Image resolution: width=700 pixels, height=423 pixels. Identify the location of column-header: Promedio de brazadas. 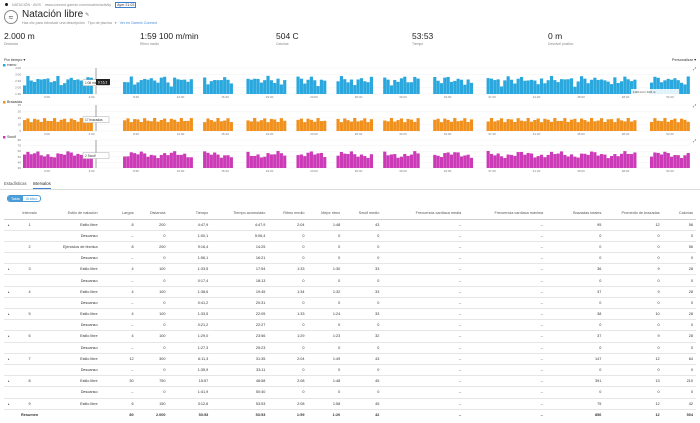
(633, 214).